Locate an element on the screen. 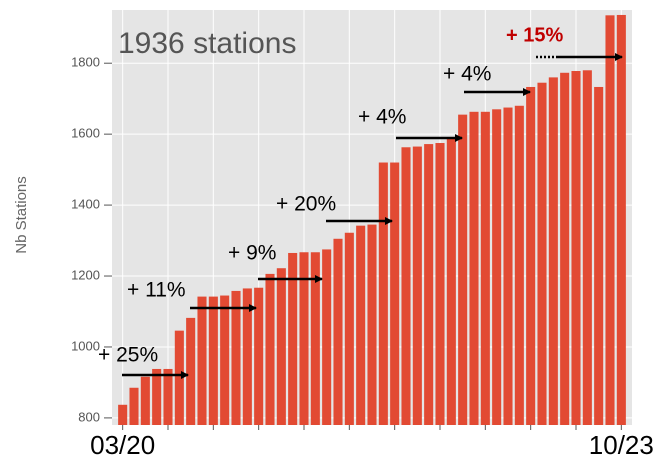 This screenshot has height=463, width=664. annotation: + 11% is located at coordinates (156, 290).